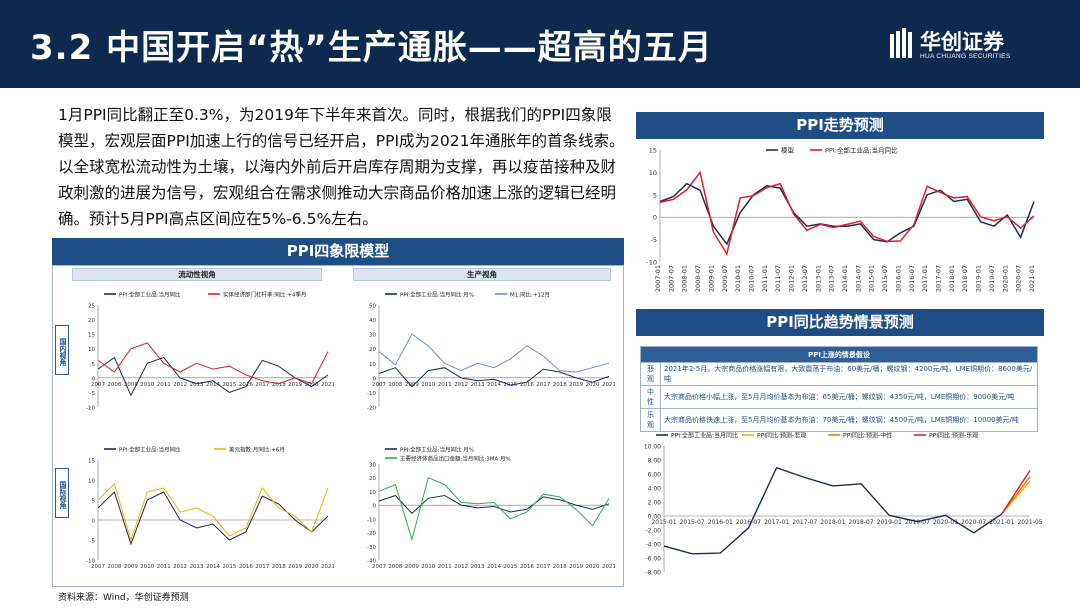  I want to click on x-tick-label: 2018, so click(560, 567).